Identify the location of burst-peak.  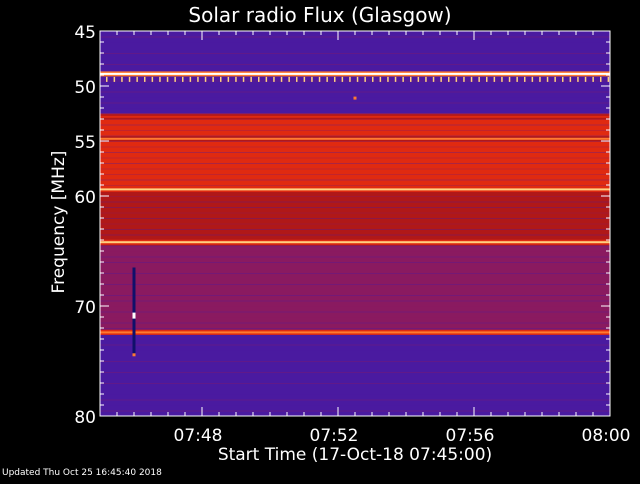
(134, 315).